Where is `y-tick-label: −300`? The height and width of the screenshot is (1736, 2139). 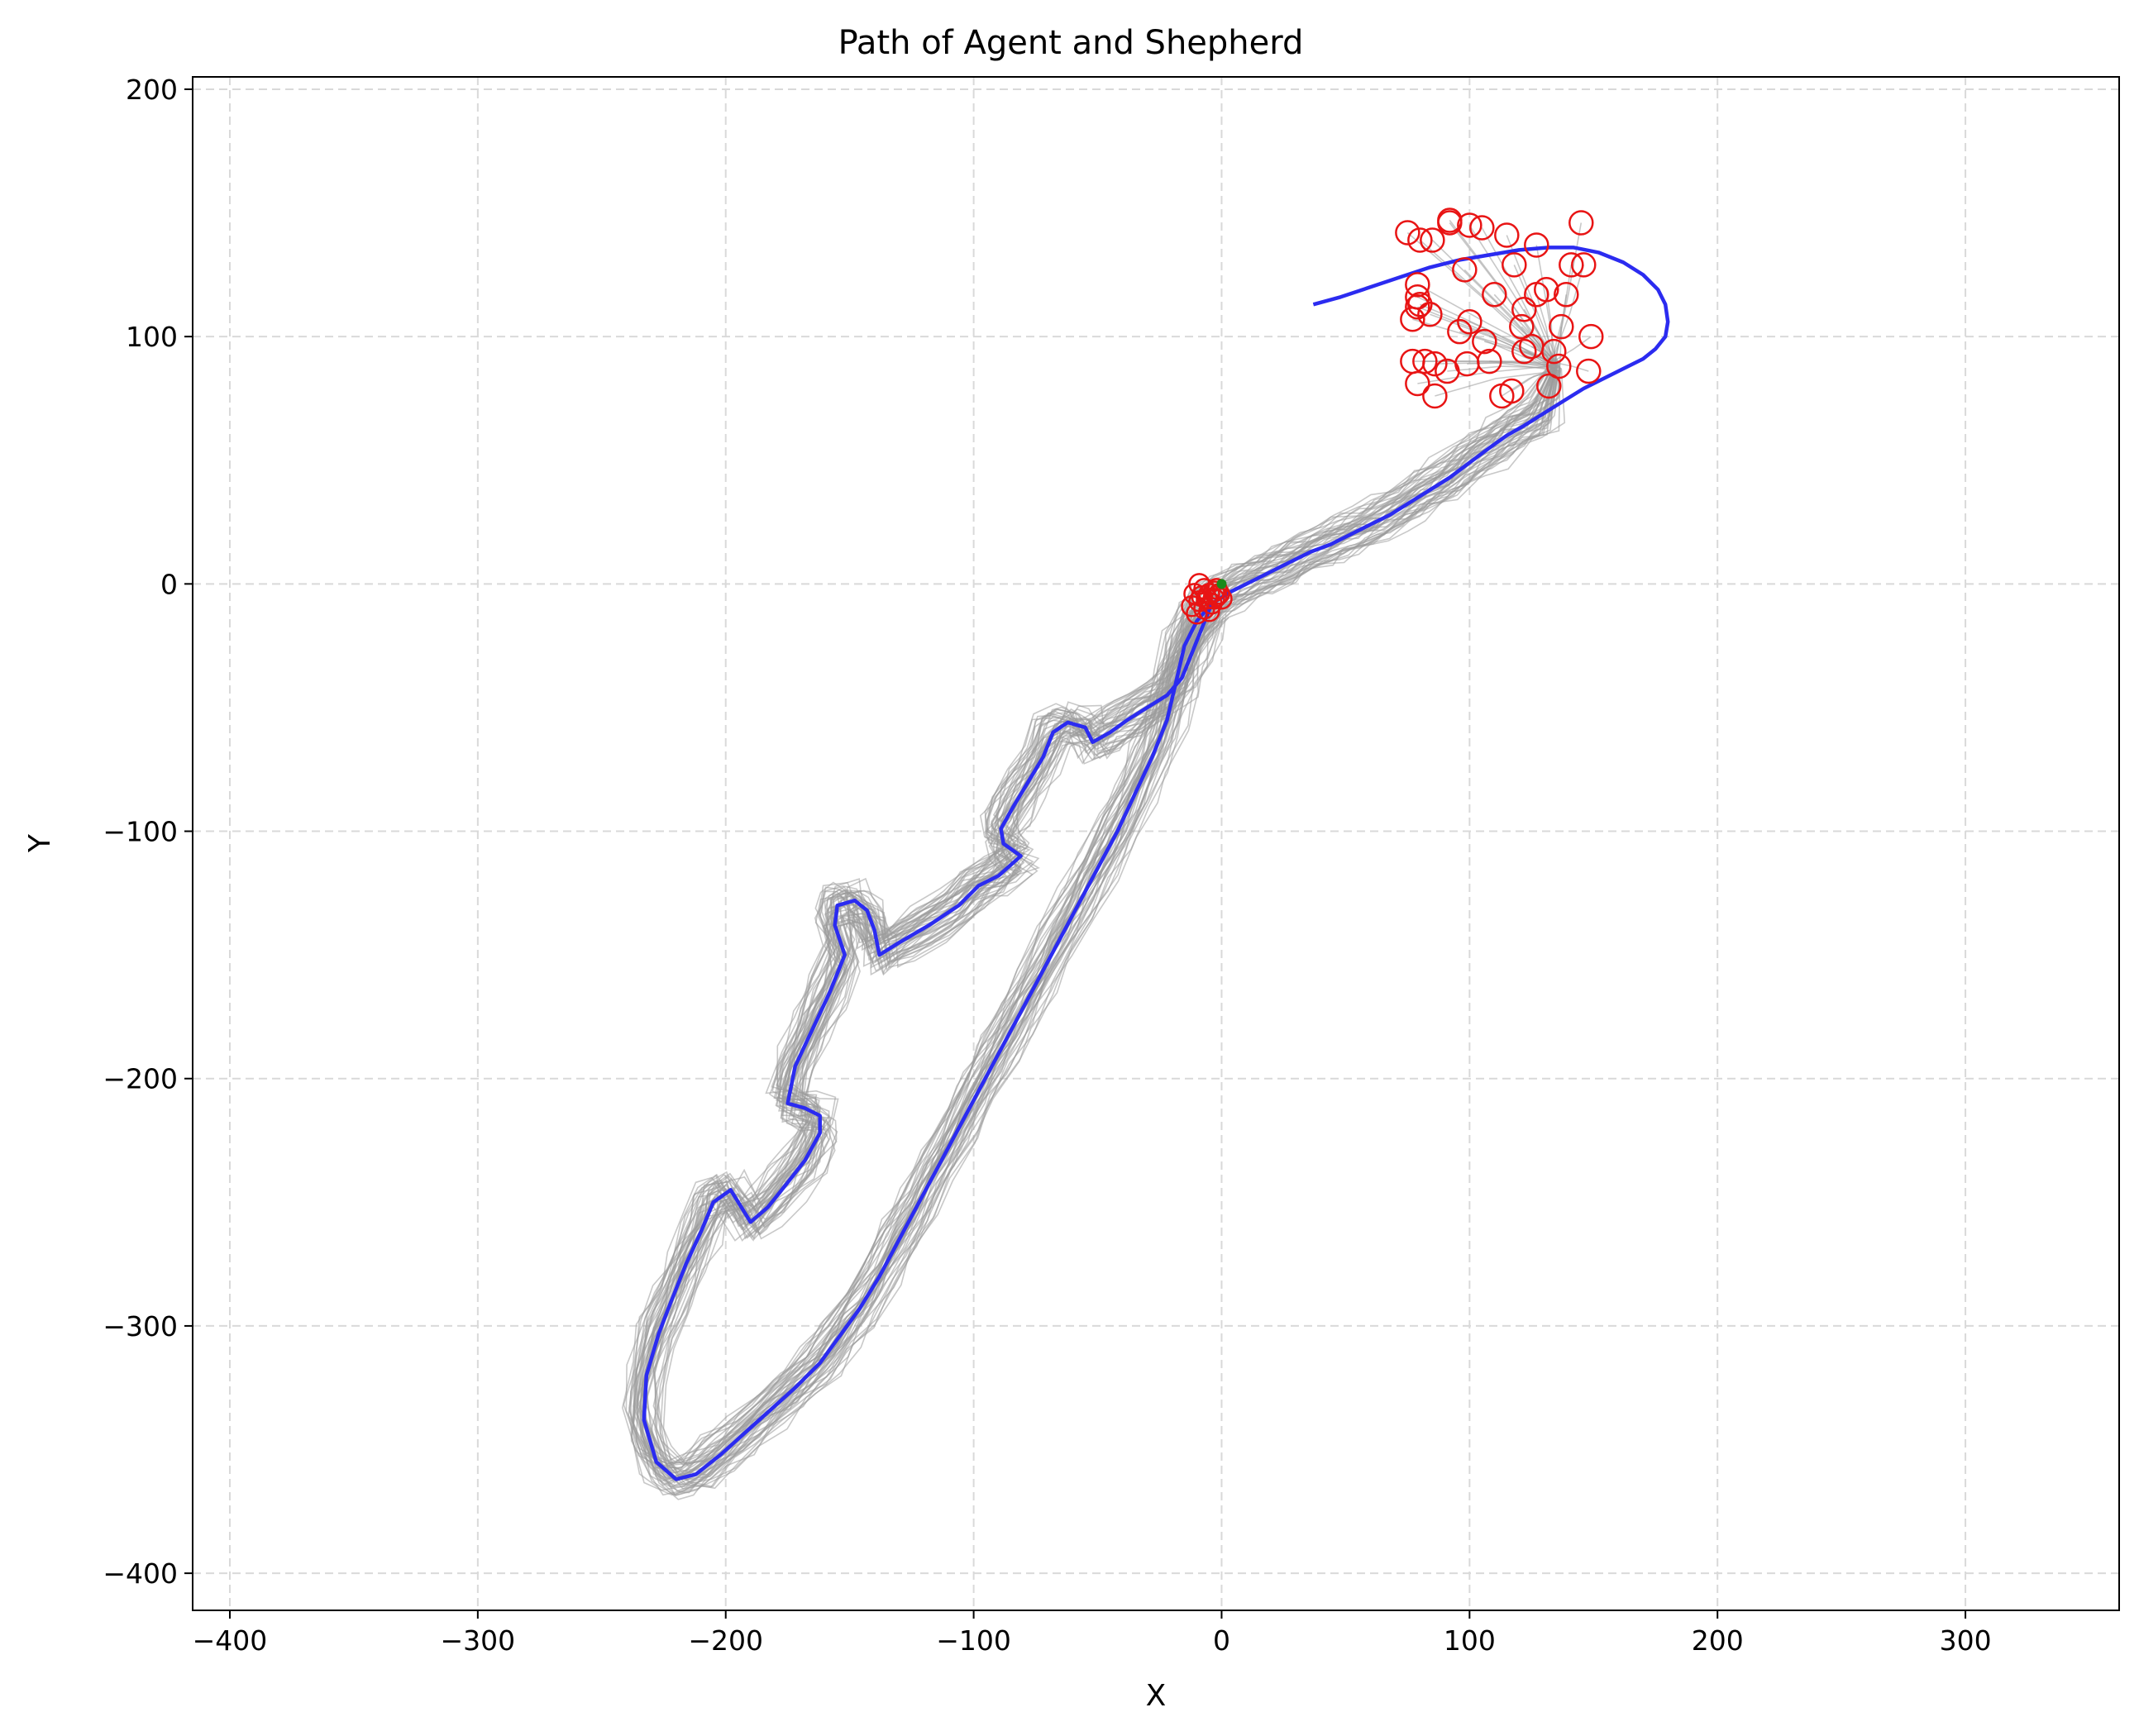
y-tick-label: −300 is located at coordinates (140, 1326).